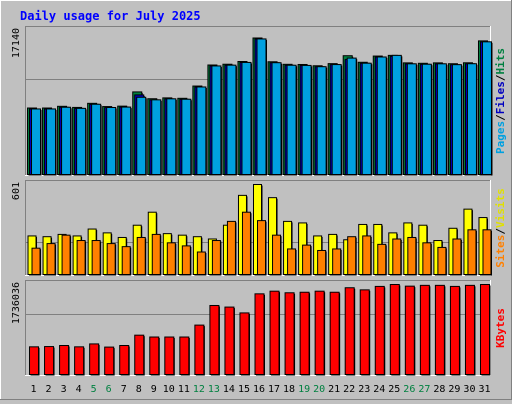 The image size is (512, 404). I want to click on side-legend-kbytes: KBytes, so click(500, 328).